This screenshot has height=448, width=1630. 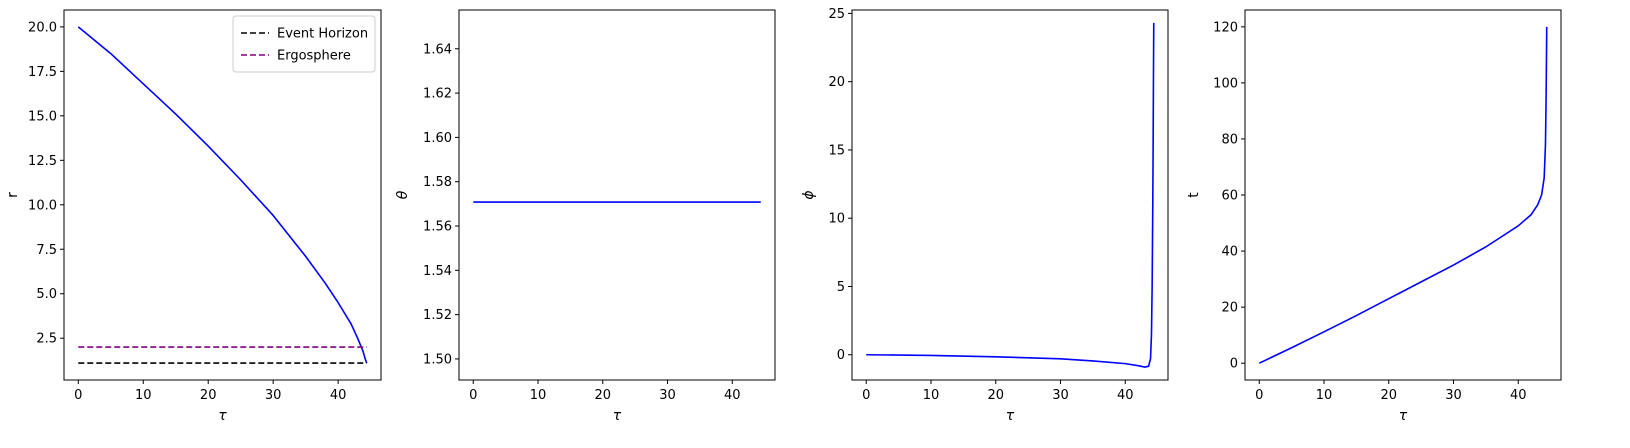 I want to click on y-tick-label: 10.0, so click(x=42, y=205).